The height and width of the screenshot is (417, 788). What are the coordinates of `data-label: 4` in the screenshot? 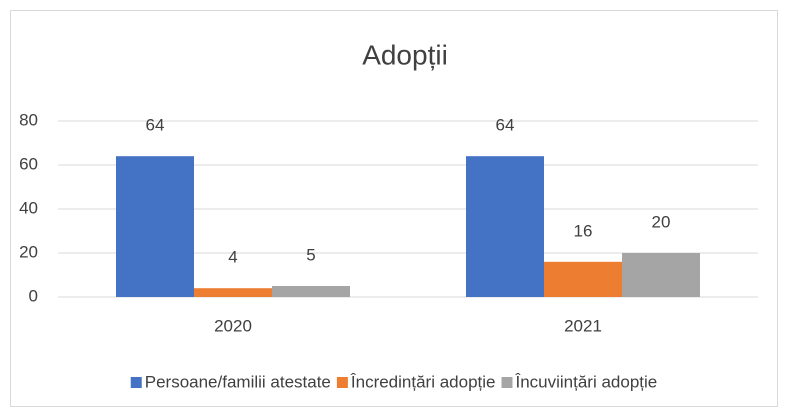 It's located at (232, 257).